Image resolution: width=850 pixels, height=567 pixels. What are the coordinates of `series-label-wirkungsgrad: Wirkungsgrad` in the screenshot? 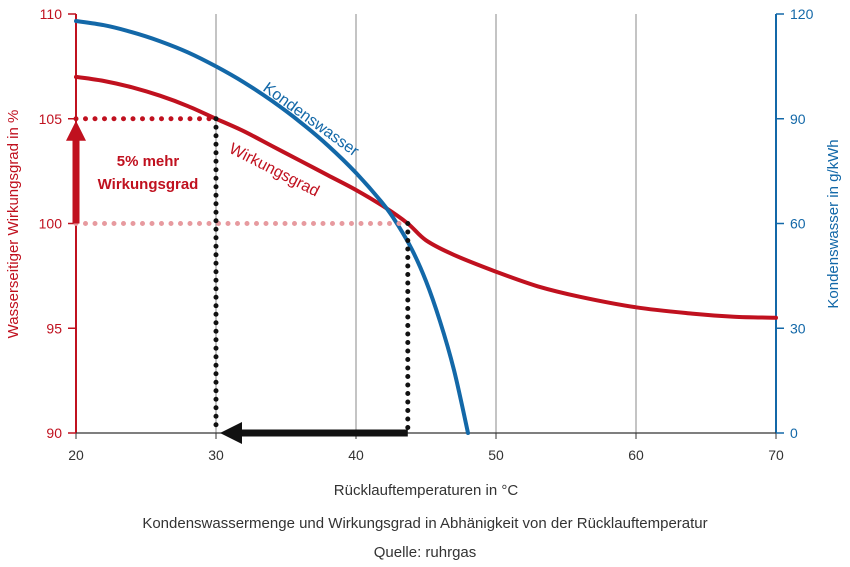 It's located at (274, 170).